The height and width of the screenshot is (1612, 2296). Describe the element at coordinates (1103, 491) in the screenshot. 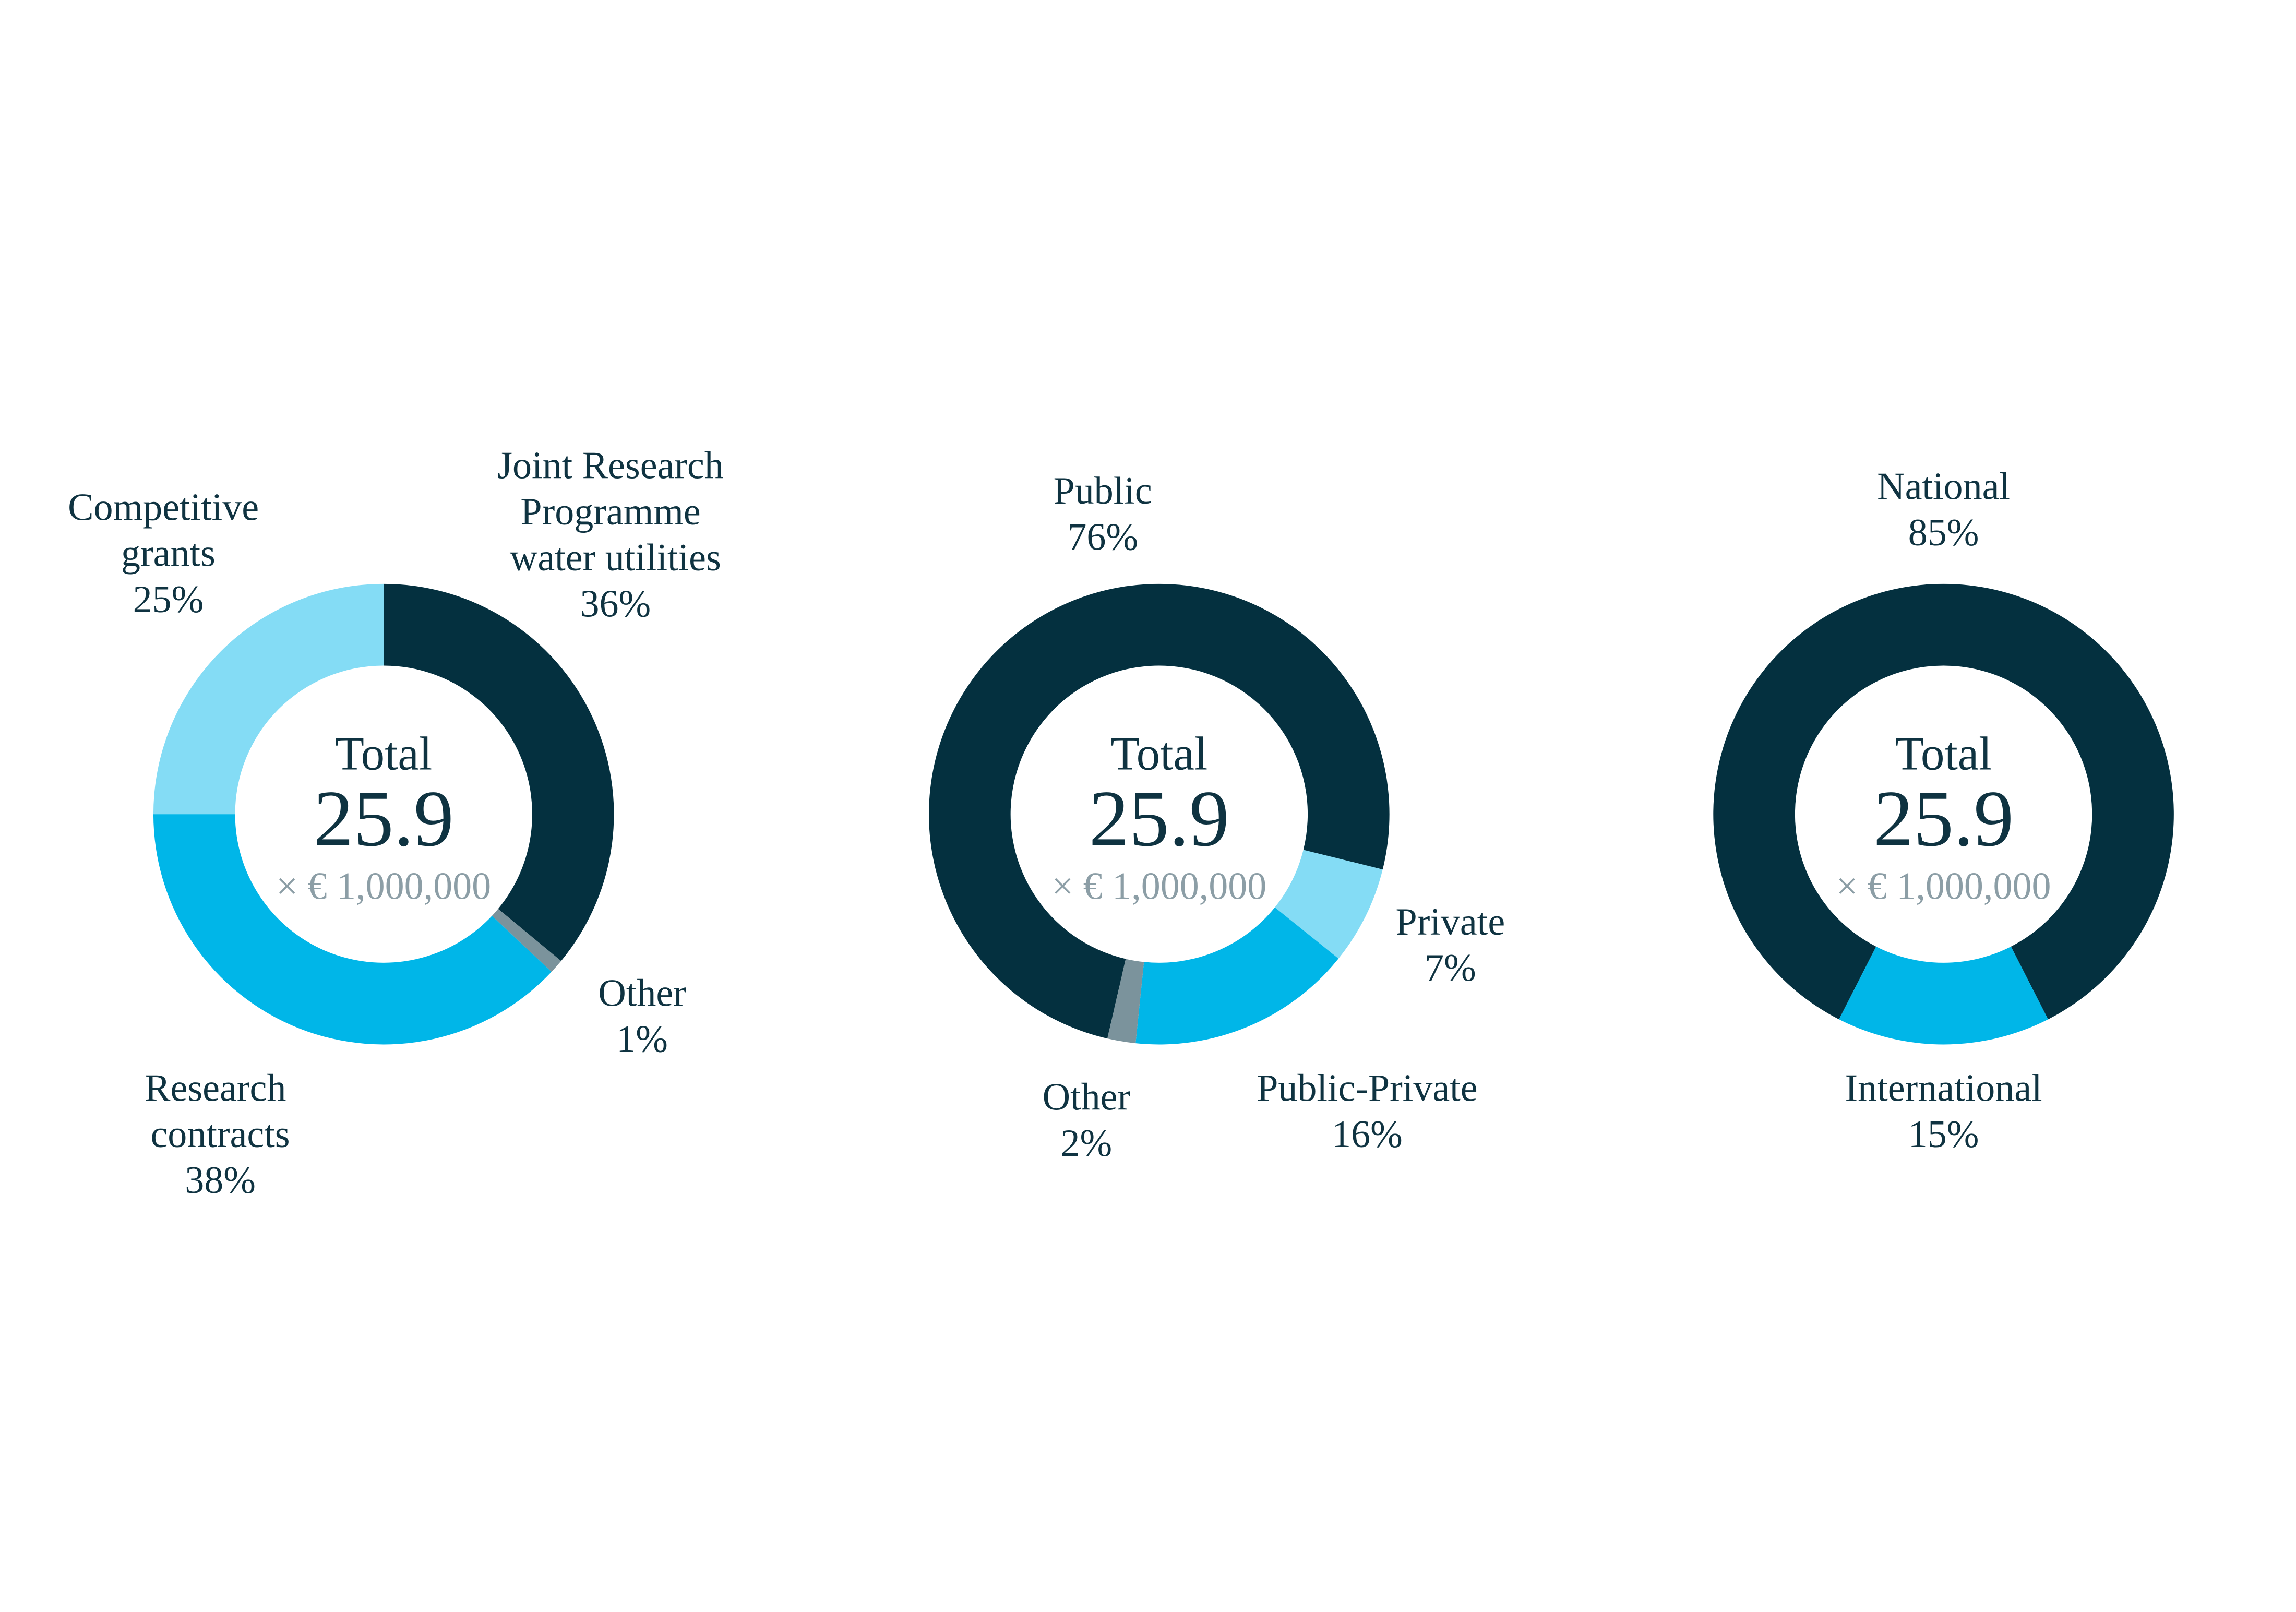

I see `segment-label: Public` at that location.